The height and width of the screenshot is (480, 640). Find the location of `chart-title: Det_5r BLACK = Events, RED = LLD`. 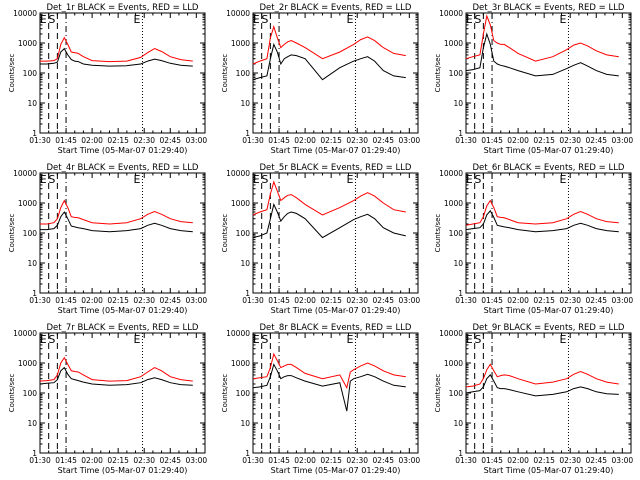

chart-title: Det_5r BLACK = Events, RED = LLD is located at coordinates (336, 168).